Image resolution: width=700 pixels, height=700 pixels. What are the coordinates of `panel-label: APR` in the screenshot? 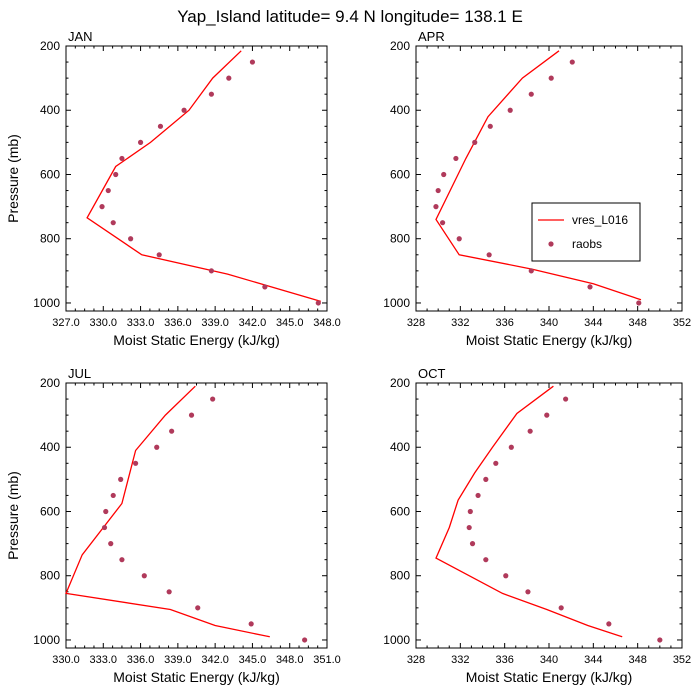 It's located at (431, 36).